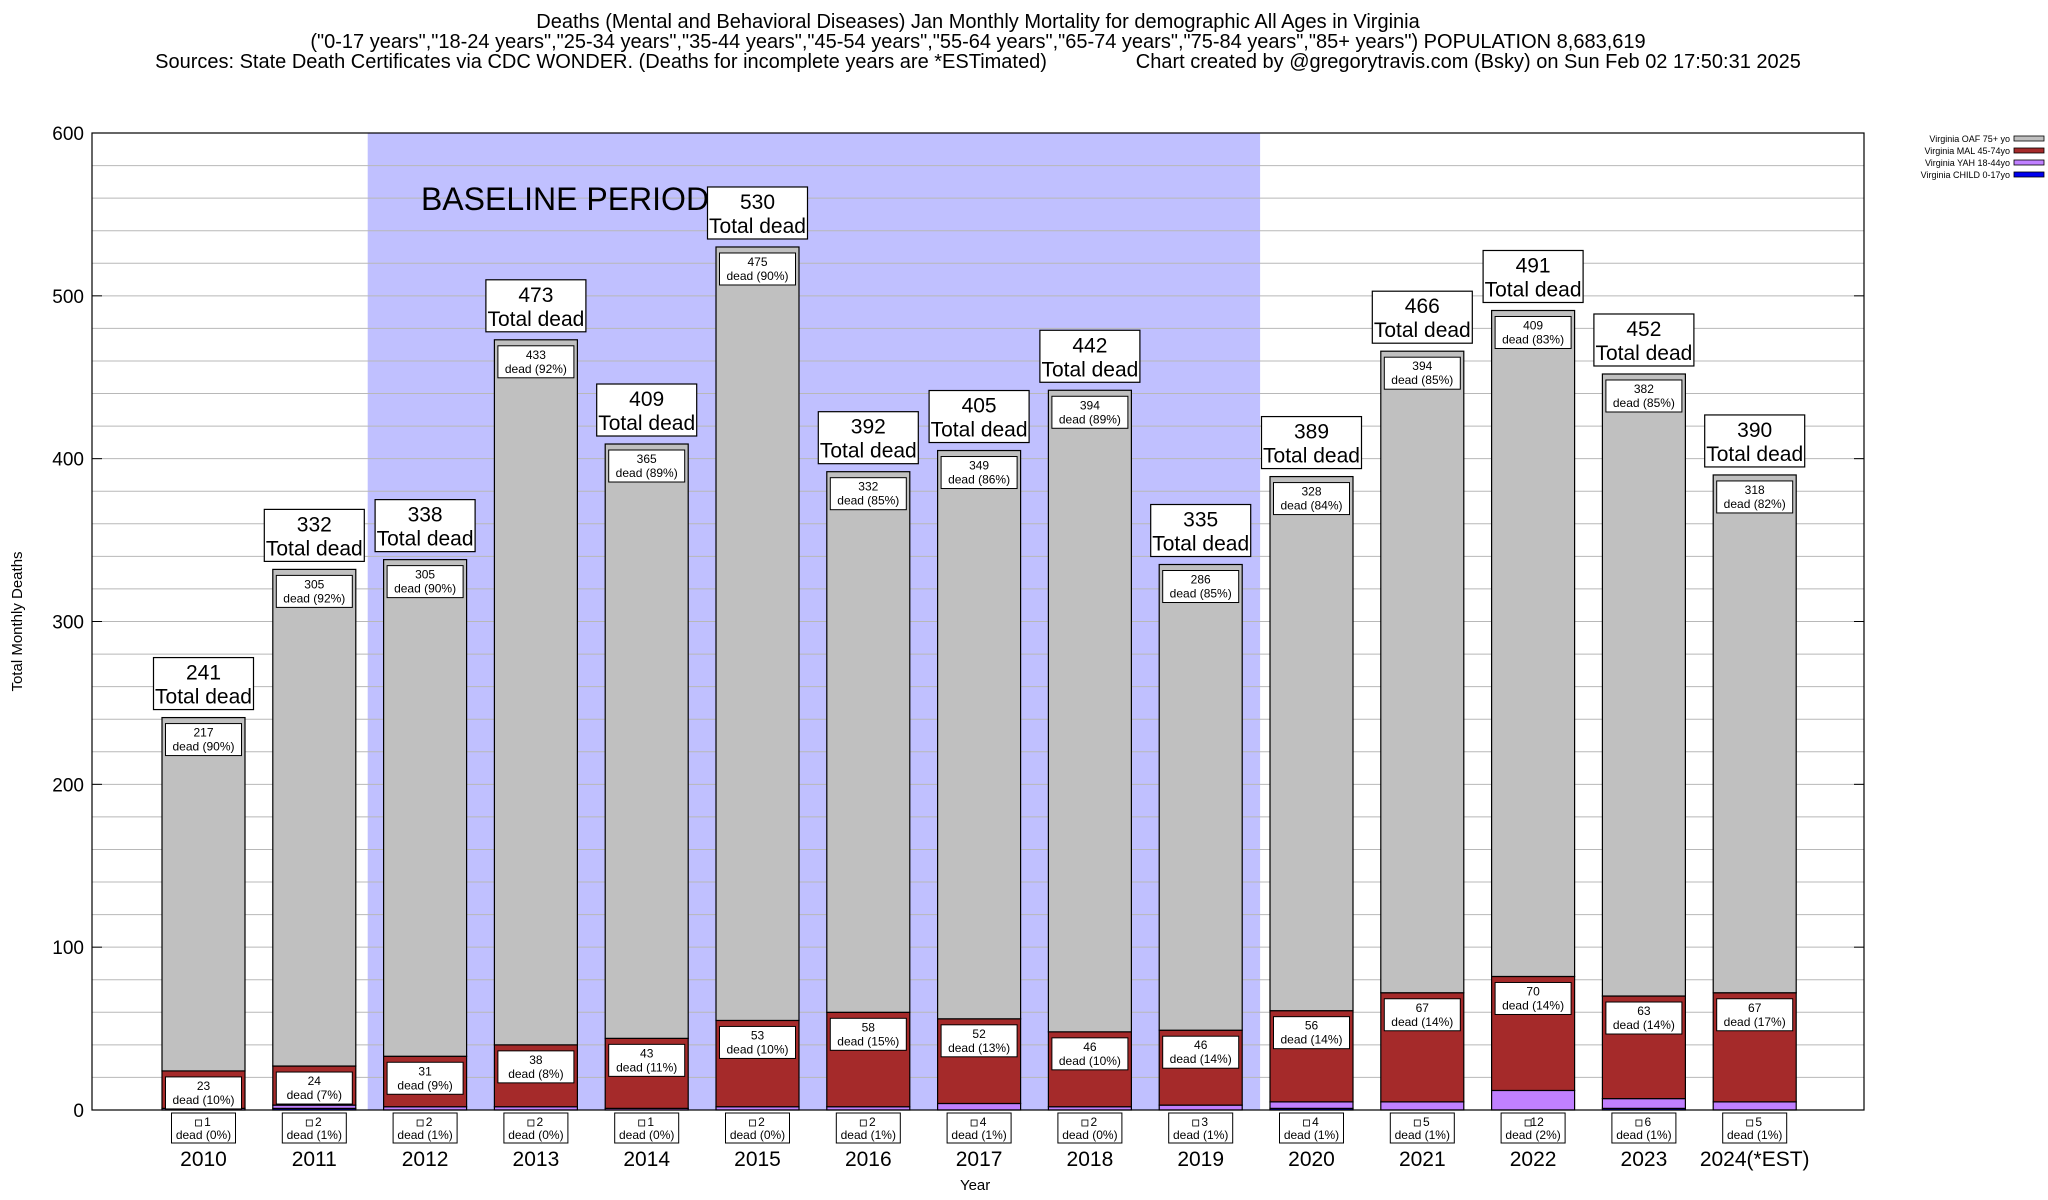 The width and height of the screenshot is (2048, 1200). Describe the element at coordinates (1201, 1045) in the screenshot. I see `mal-label-value: 46` at that location.